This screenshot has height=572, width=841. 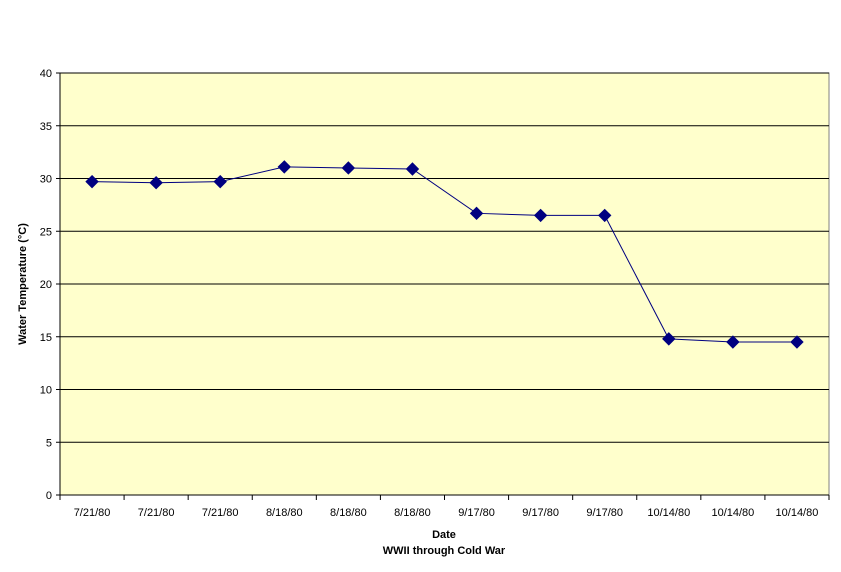 I want to click on y-tick-label: 30, so click(x=46, y=180).